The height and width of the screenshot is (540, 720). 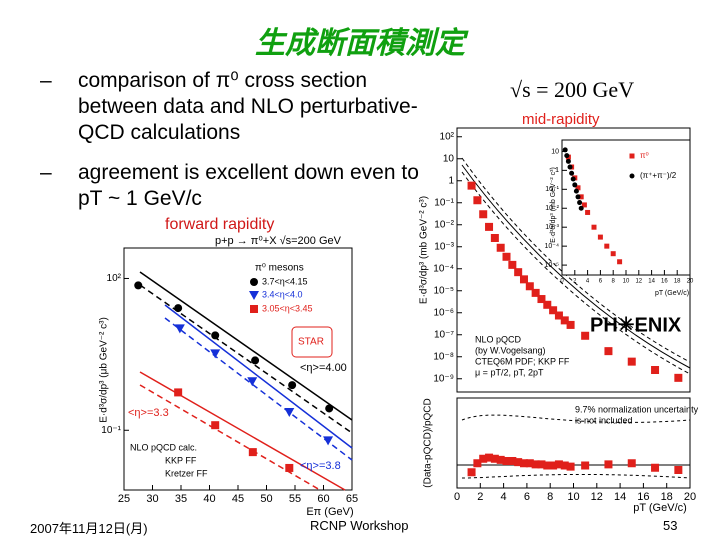 I want to click on y-tick-label: 10⁻⁸, so click(x=443, y=356).